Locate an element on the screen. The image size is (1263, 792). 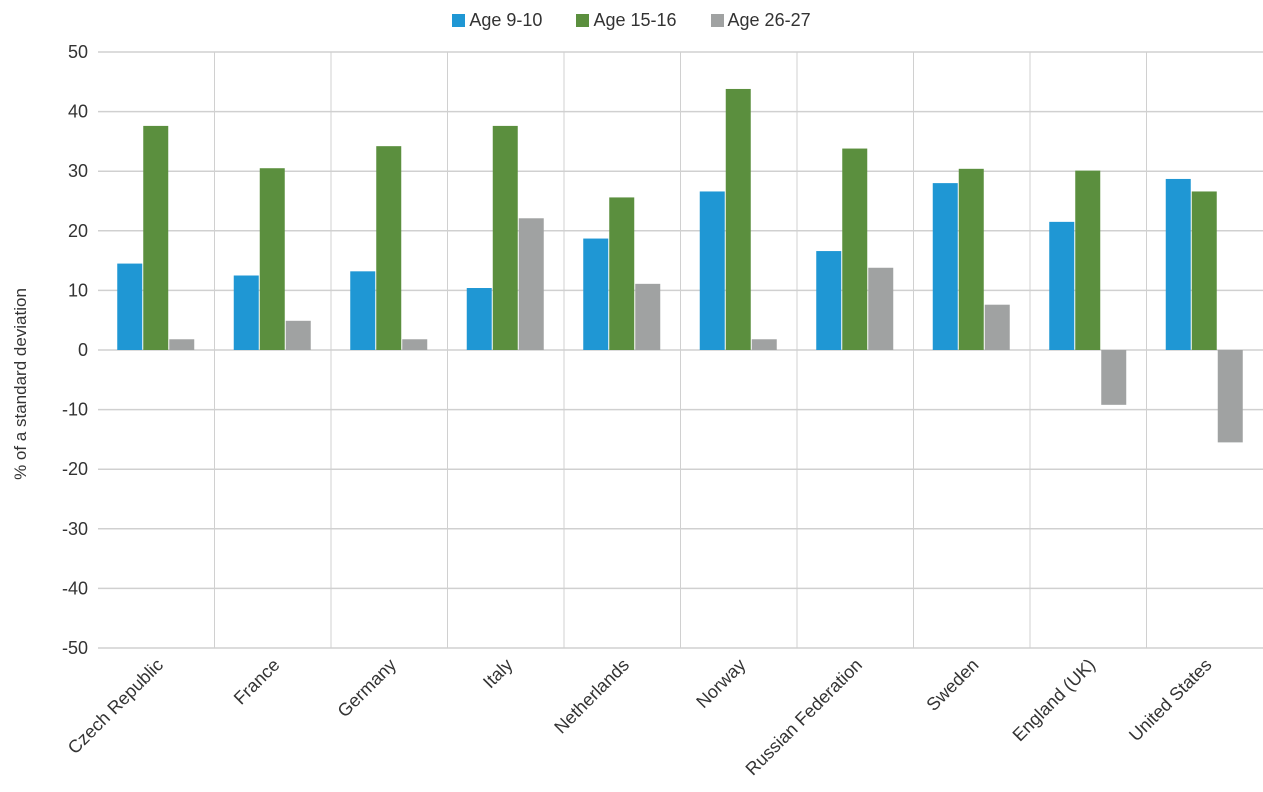
bar-age-9-10-czech-republic is located at coordinates (130, 306).